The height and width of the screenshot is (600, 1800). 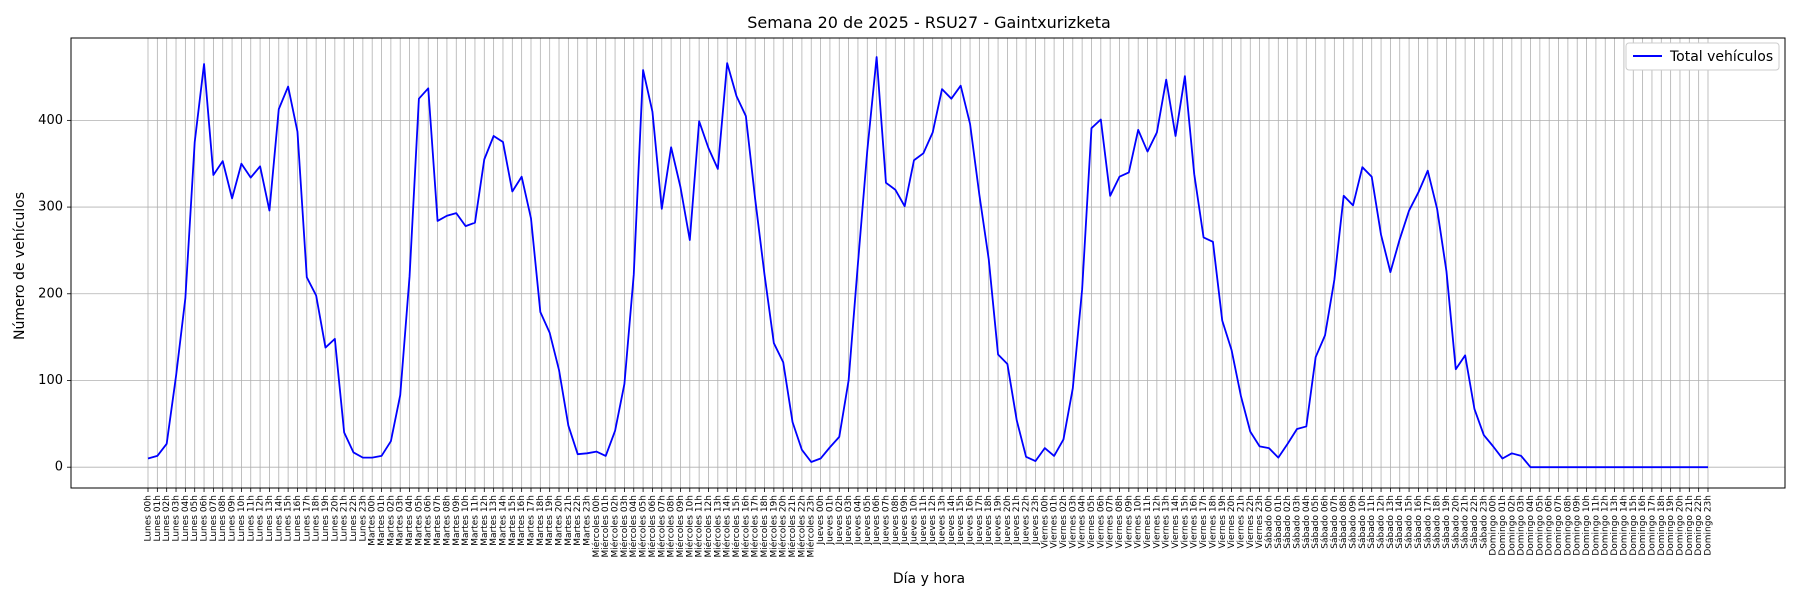 I want to click on x-tick-label: Lunes 19h, so click(x=326, y=518).